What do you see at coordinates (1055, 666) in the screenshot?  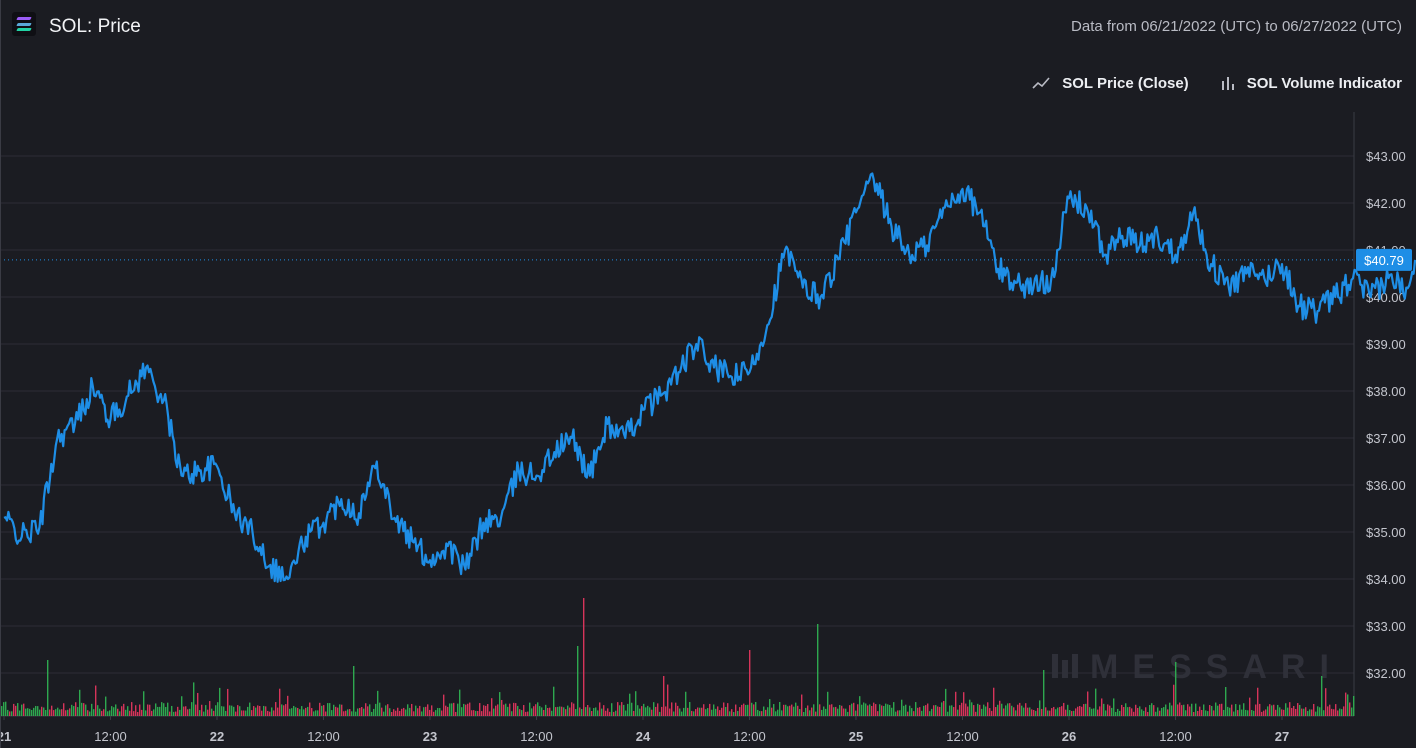 I see `watermark-logo-icon` at bounding box center [1055, 666].